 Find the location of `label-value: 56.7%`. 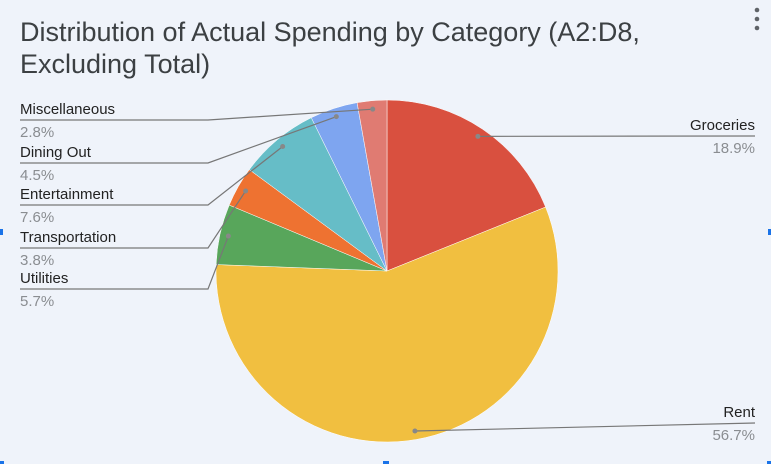

label-value: 56.7% is located at coordinates (733, 435).